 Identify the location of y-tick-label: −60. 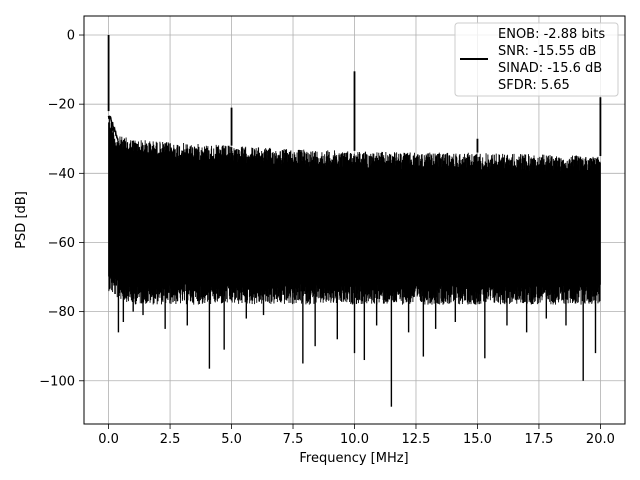
(61, 243).